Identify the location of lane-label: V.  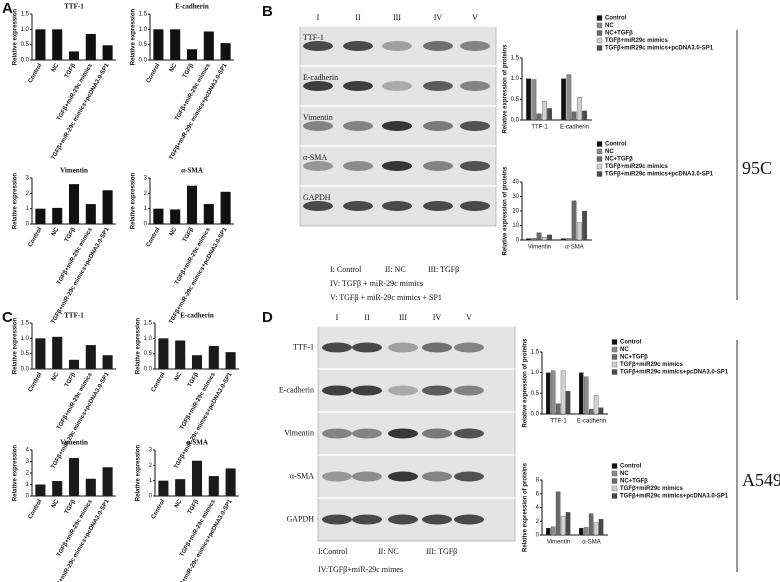
(469, 317).